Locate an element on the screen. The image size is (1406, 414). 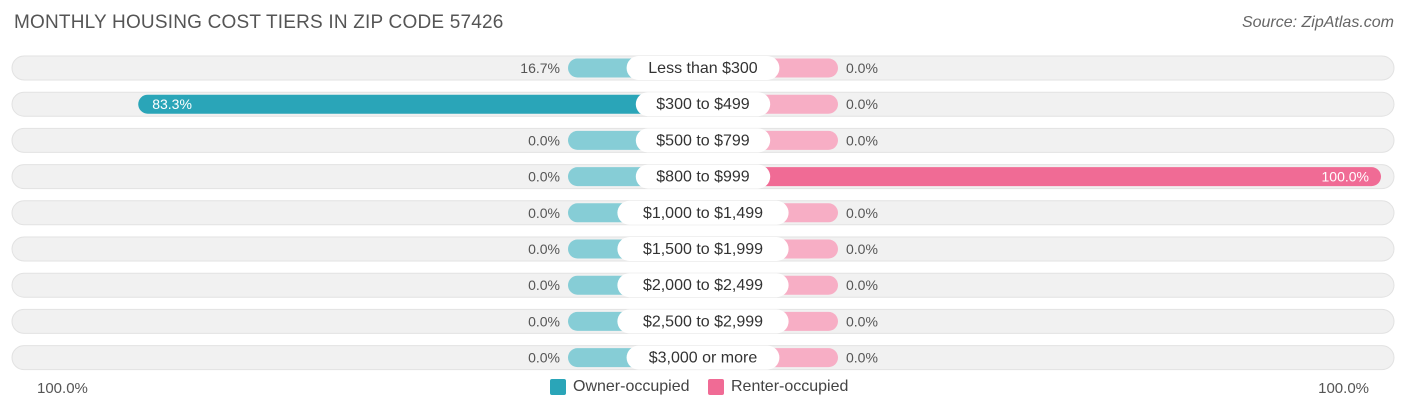
renter-value-label: 100.0% is located at coordinates (1345, 177).